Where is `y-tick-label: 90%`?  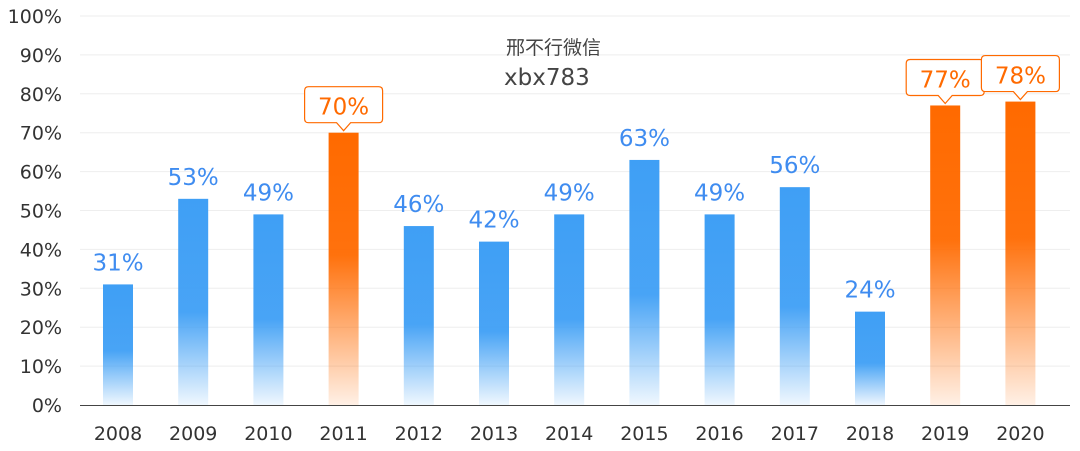 y-tick-label: 90% is located at coordinates (41, 56).